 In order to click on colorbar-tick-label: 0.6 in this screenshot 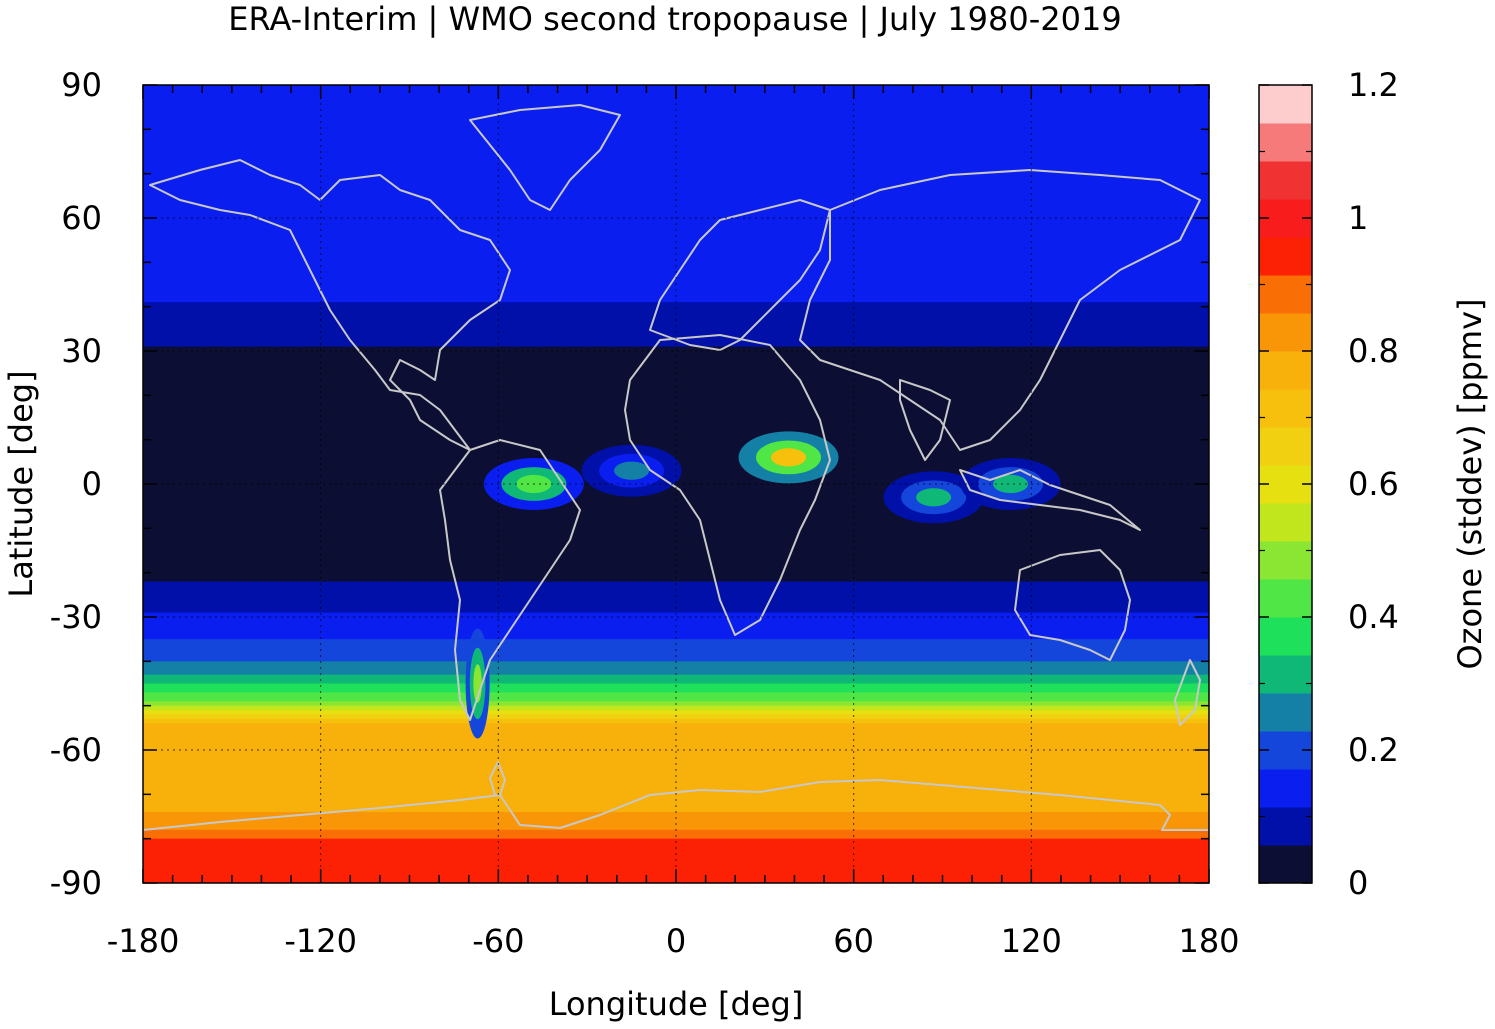, I will do `click(1373, 484)`.